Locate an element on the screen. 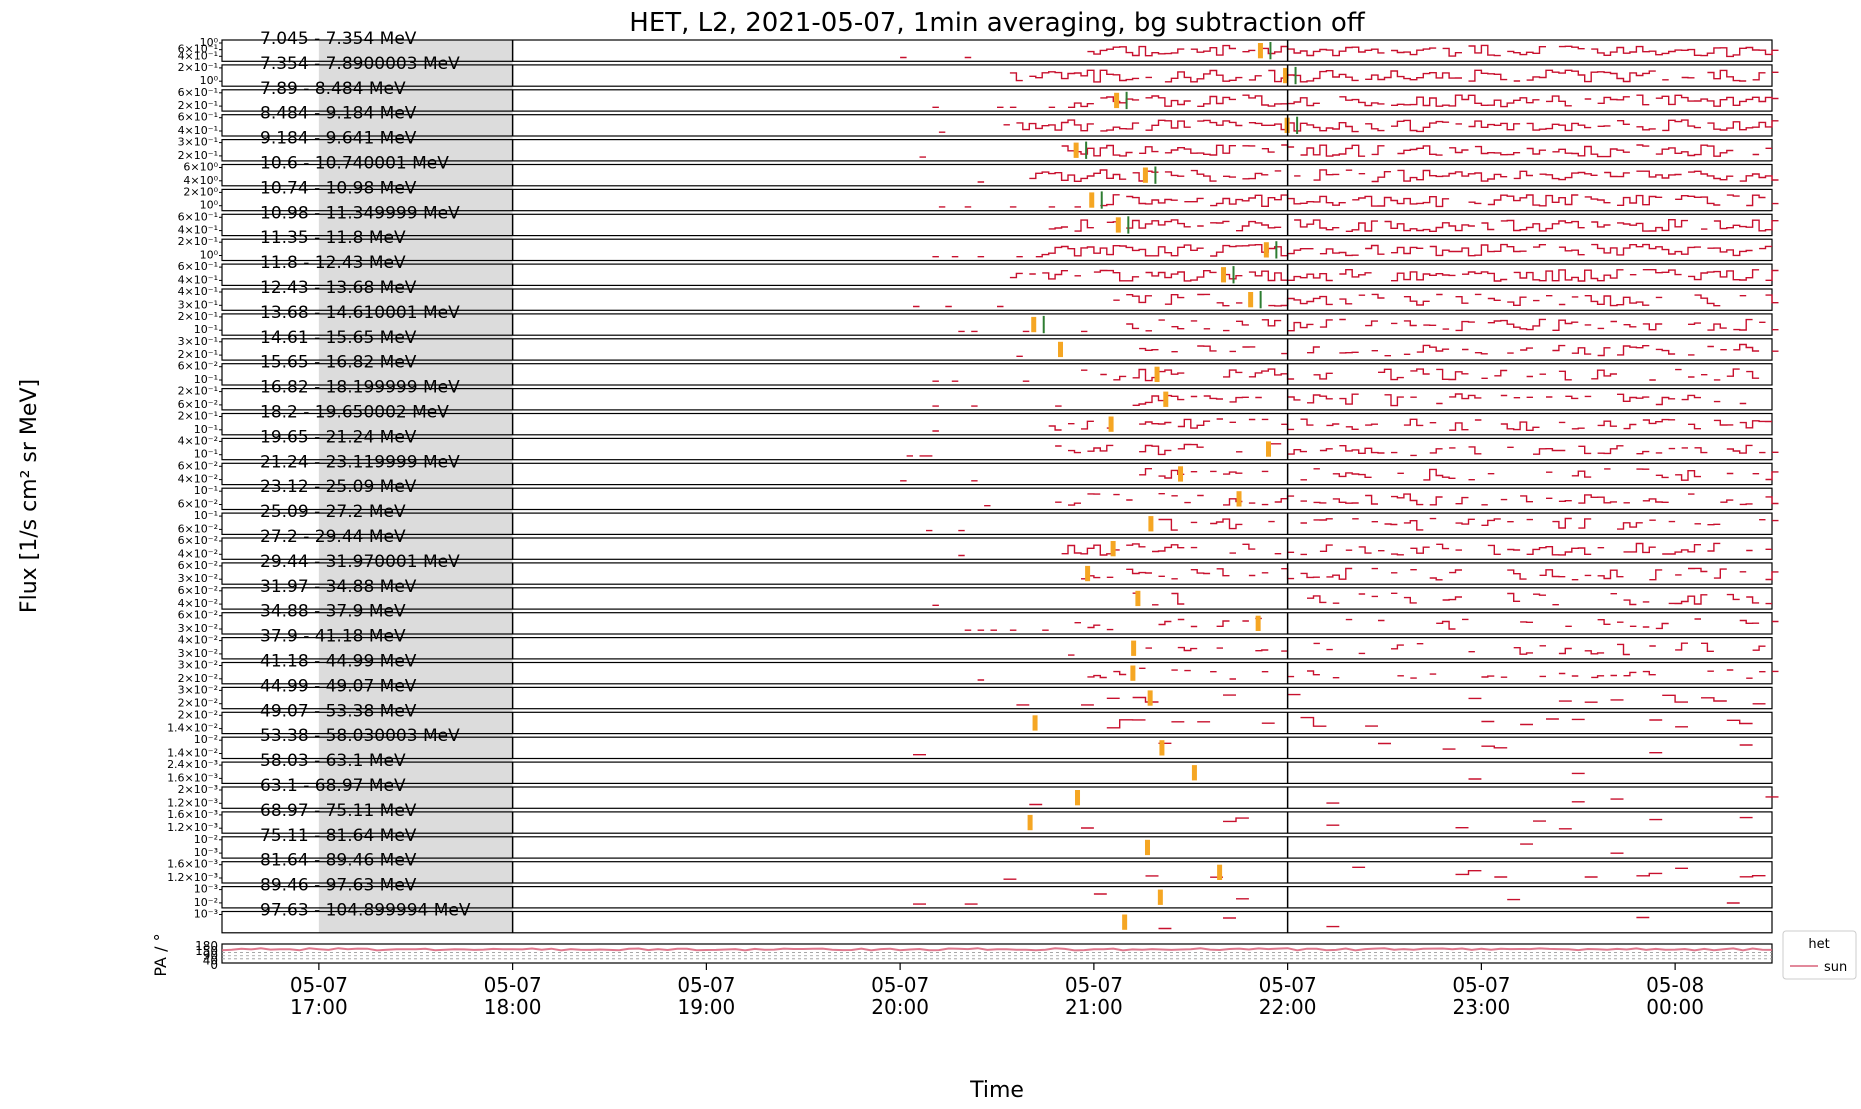  x-tick-time: 22:00 is located at coordinates (1288, 1007).